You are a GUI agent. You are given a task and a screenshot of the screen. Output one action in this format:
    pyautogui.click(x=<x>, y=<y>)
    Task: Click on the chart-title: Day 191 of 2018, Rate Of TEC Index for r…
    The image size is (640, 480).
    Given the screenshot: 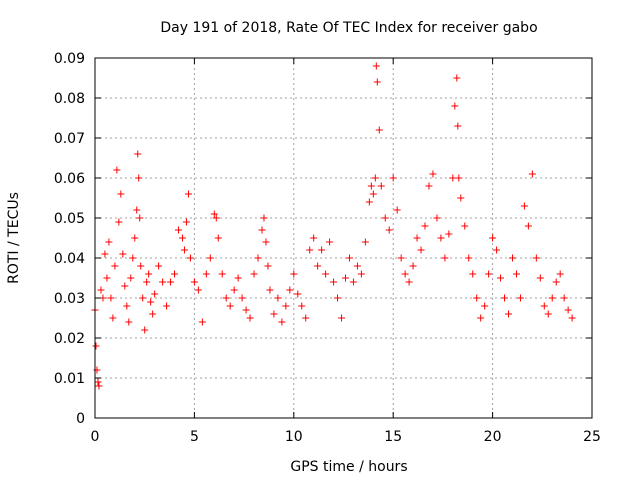 What is the action you would take?
    pyautogui.click(x=348, y=28)
    